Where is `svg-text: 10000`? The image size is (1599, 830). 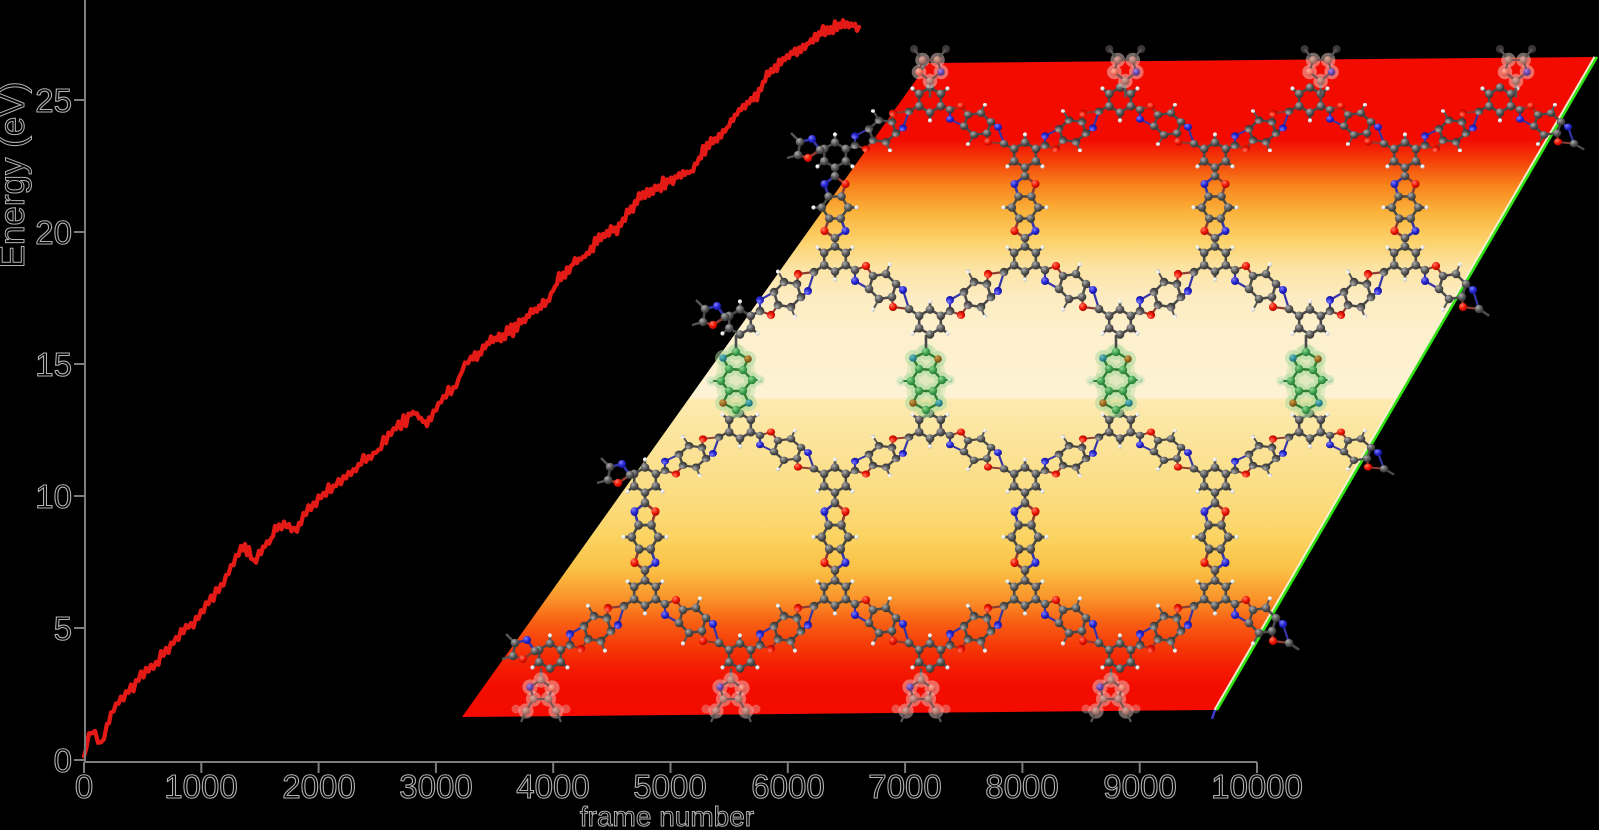
svg-text: 10000 is located at coordinates (1257, 786).